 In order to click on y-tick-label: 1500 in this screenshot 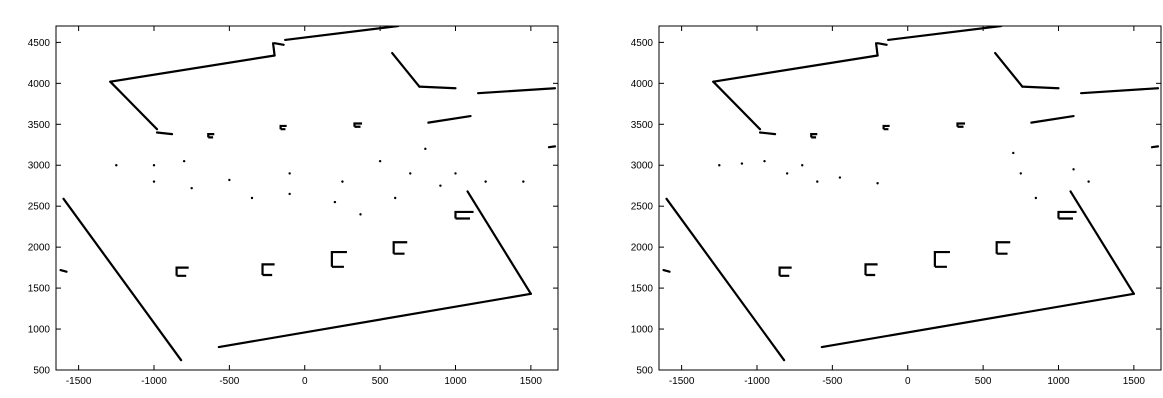, I will do `click(39, 289)`.